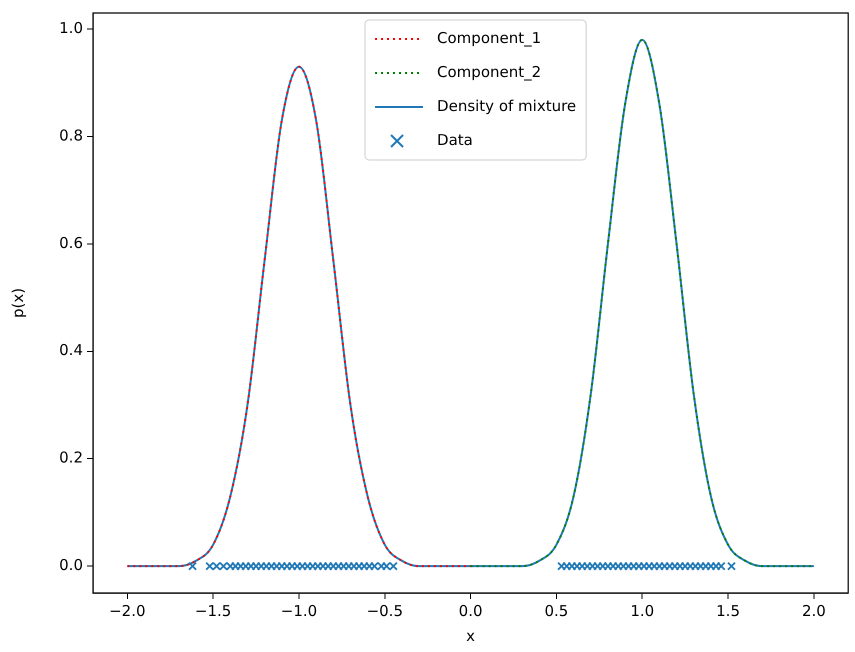 This screenshot has height=652, width=855. What do you see at coordinates (506, 105) in the screenshot?
I see `legend-label: Density of mixture` at bounding box center [506, 105].